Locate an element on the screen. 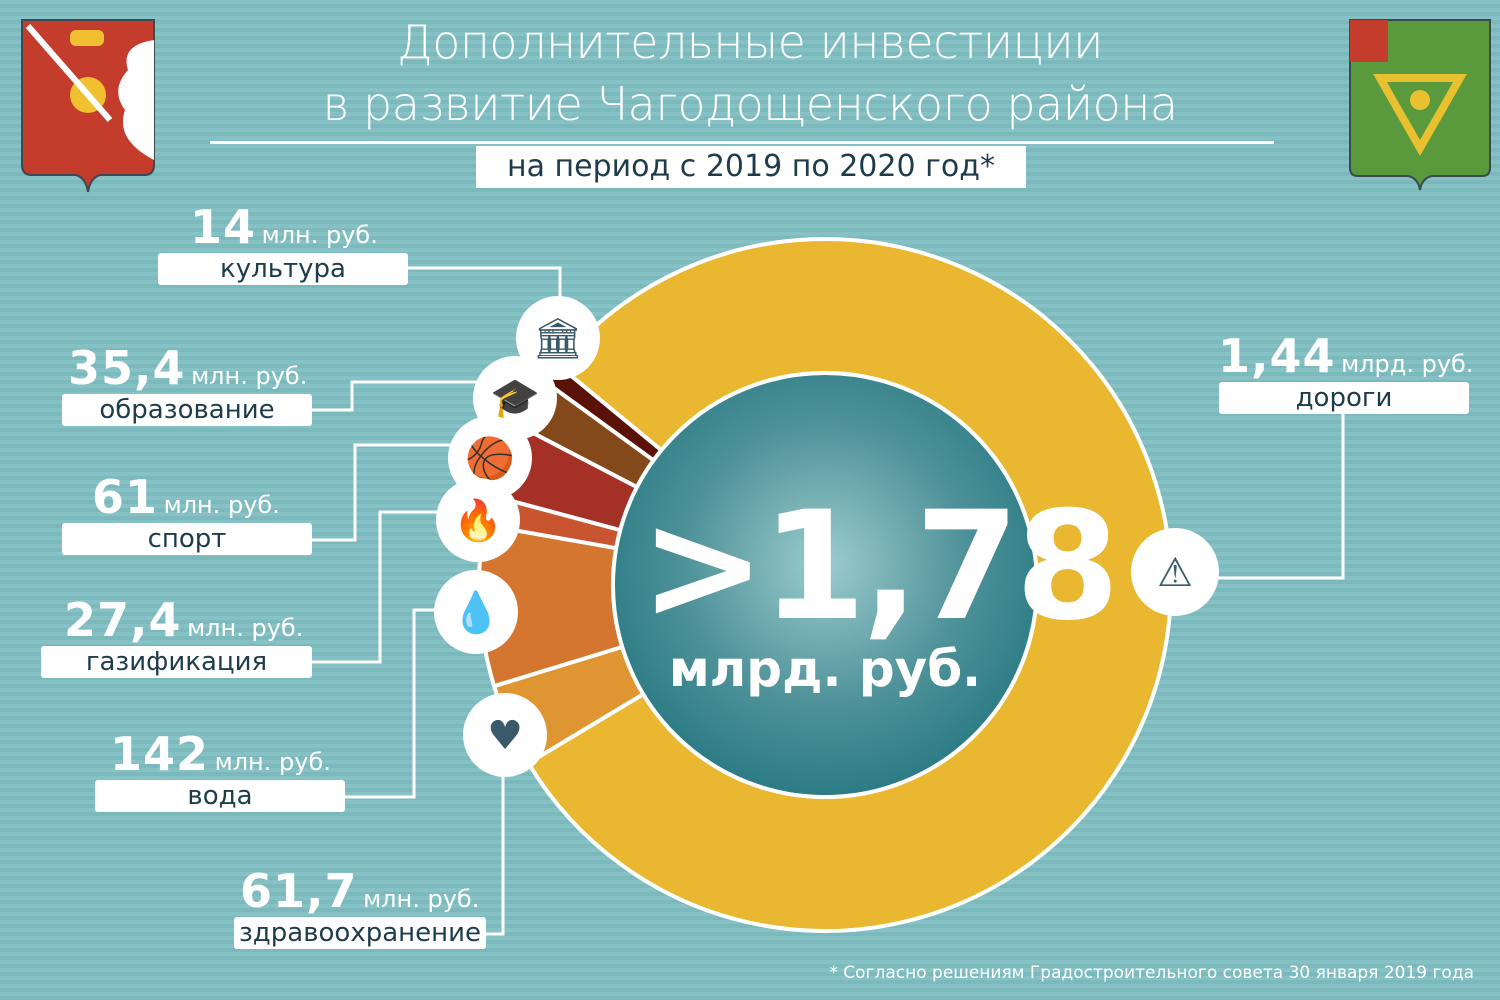 This screenshot has height=1000, width=1500. health-value: 61,7 млн. руб. is located at coordinates (359, 891).